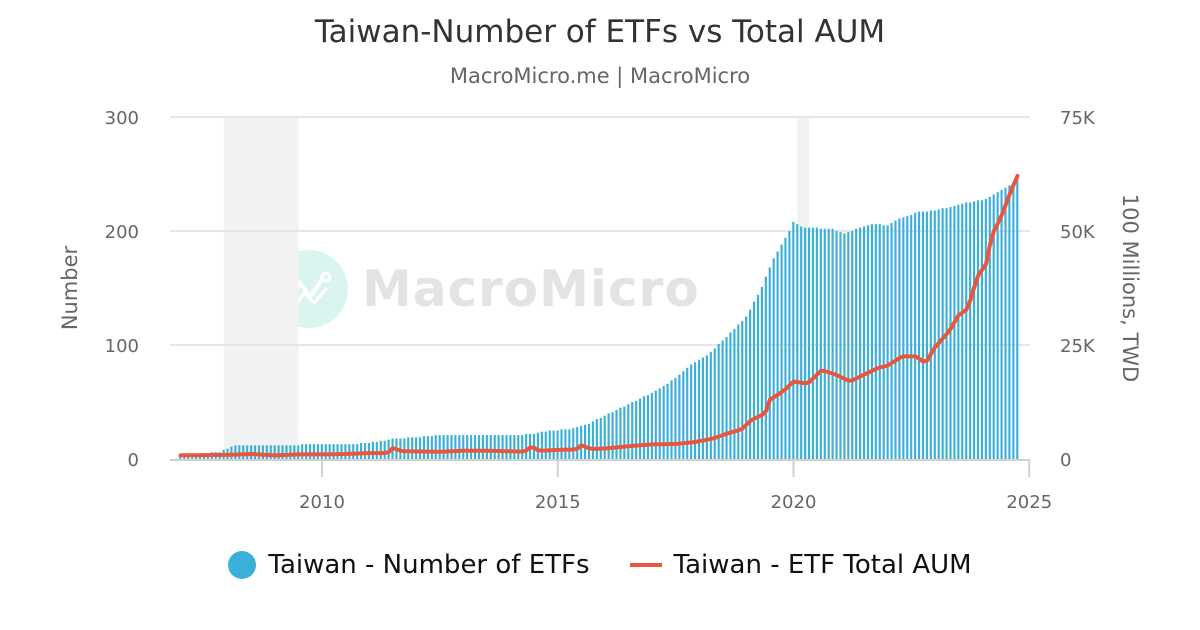  What do you see at coordinates (822, 565) in the screenshot?
I see `legend-label: Taiwan - ETF Total AUM` at bounding box center [822, 565].